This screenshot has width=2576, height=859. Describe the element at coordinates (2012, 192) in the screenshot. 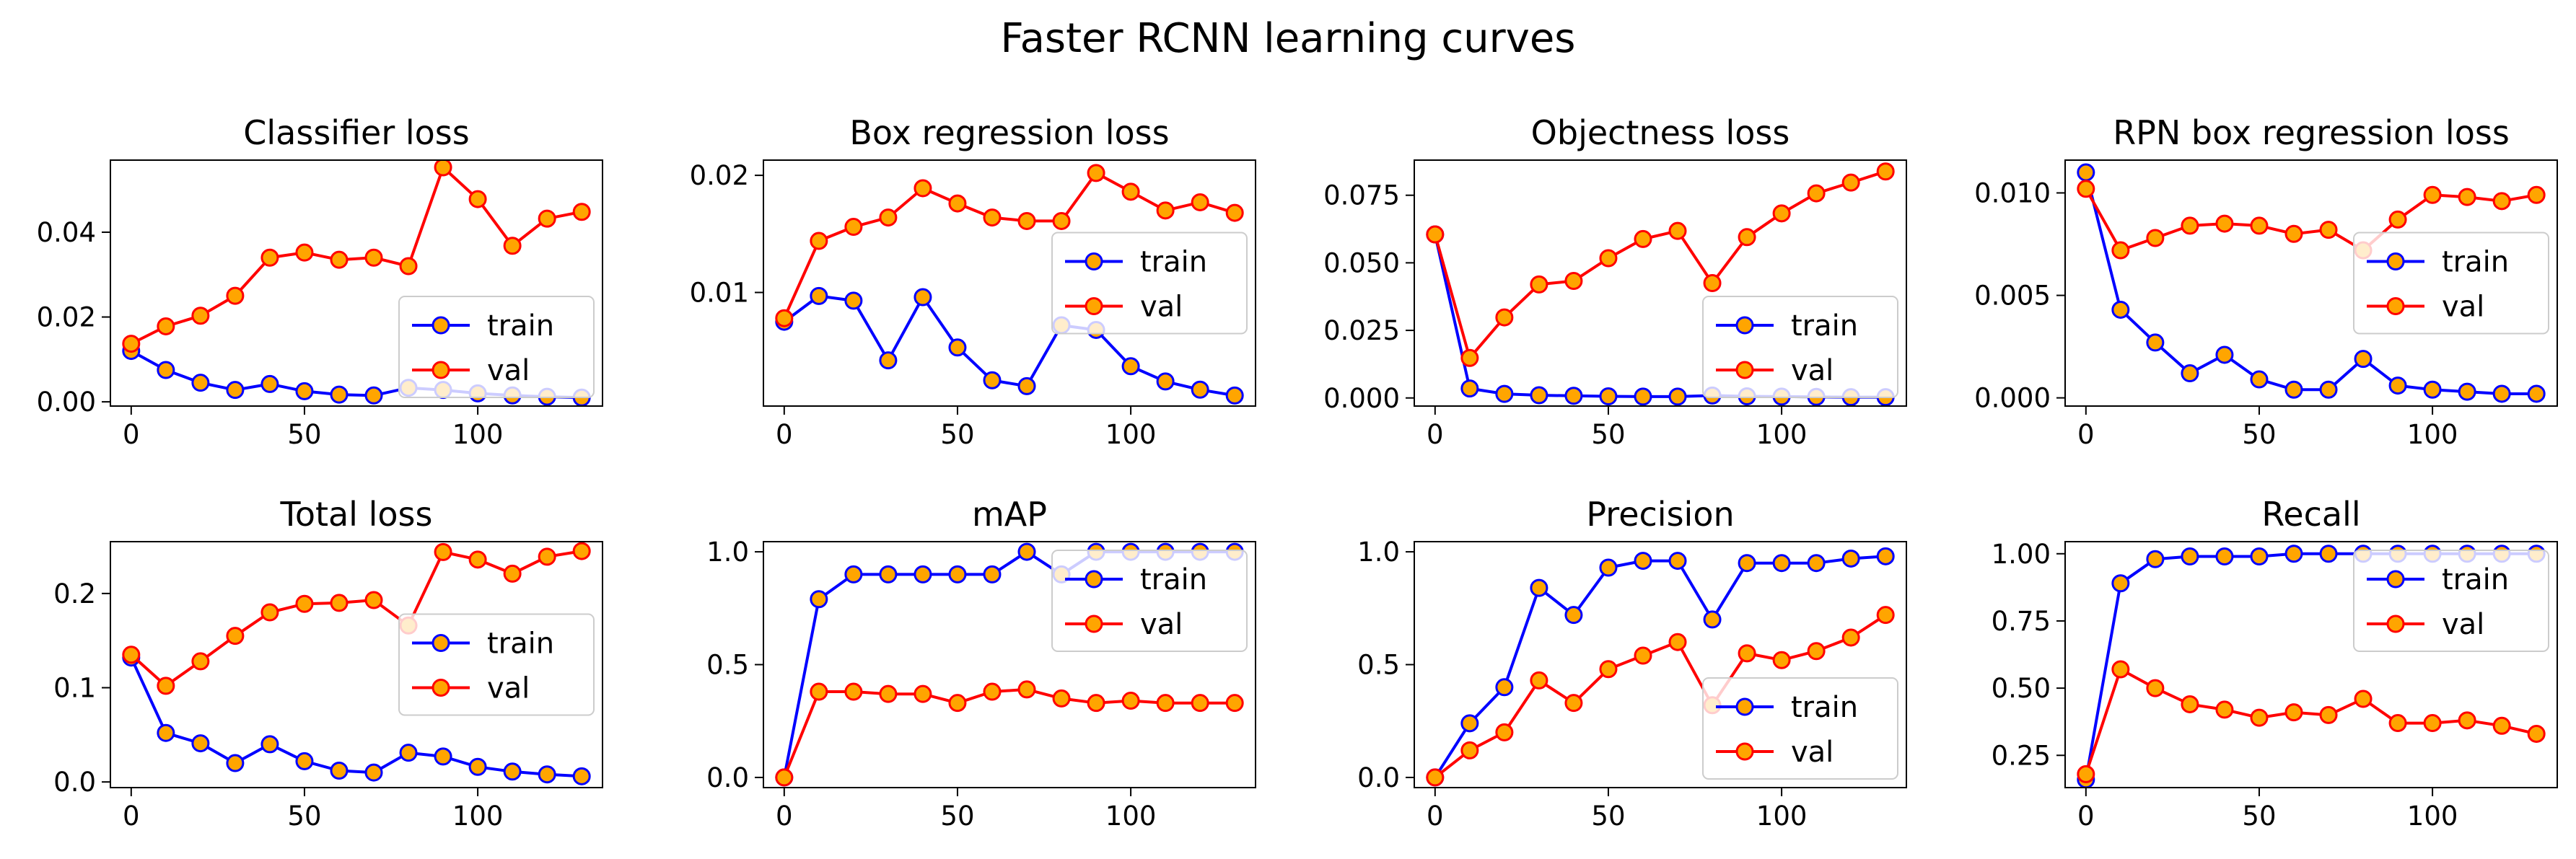

I see `rpn-box-regression-loss-ytick-label: 0.010` at that location.